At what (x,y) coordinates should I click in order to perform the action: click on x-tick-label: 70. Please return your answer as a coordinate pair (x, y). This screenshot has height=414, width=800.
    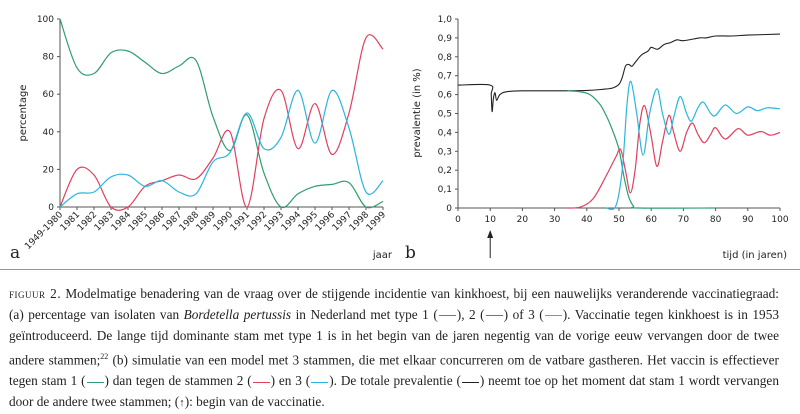
    Looking at the image, I should click on (684, 220).